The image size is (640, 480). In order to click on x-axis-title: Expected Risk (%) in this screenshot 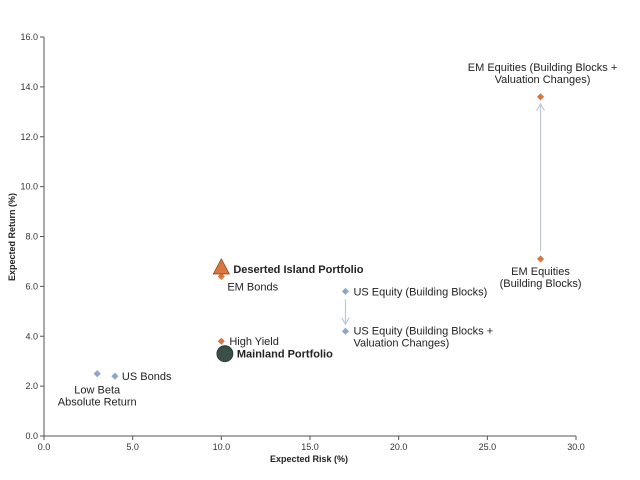, I will do `click(309, 459)`.